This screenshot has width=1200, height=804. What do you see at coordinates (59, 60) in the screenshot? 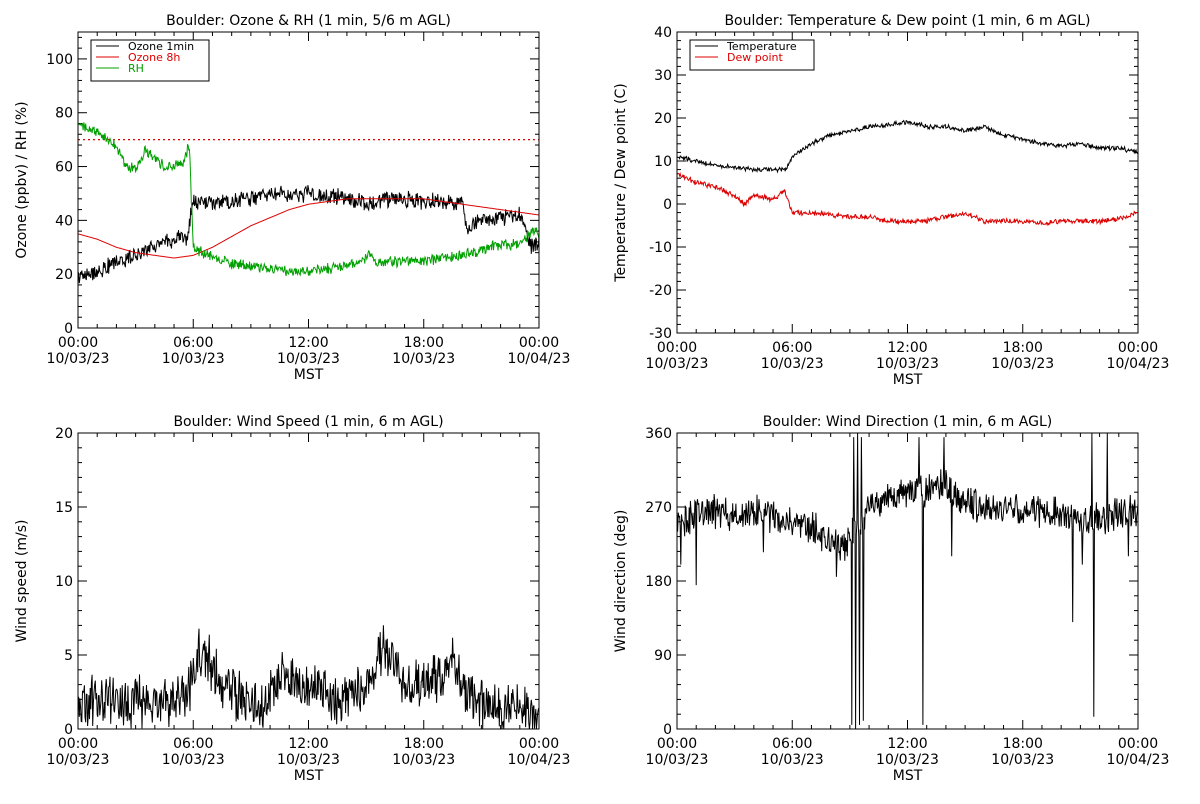
I see `y-tick-label: 100` at bounding box center [59, 60].